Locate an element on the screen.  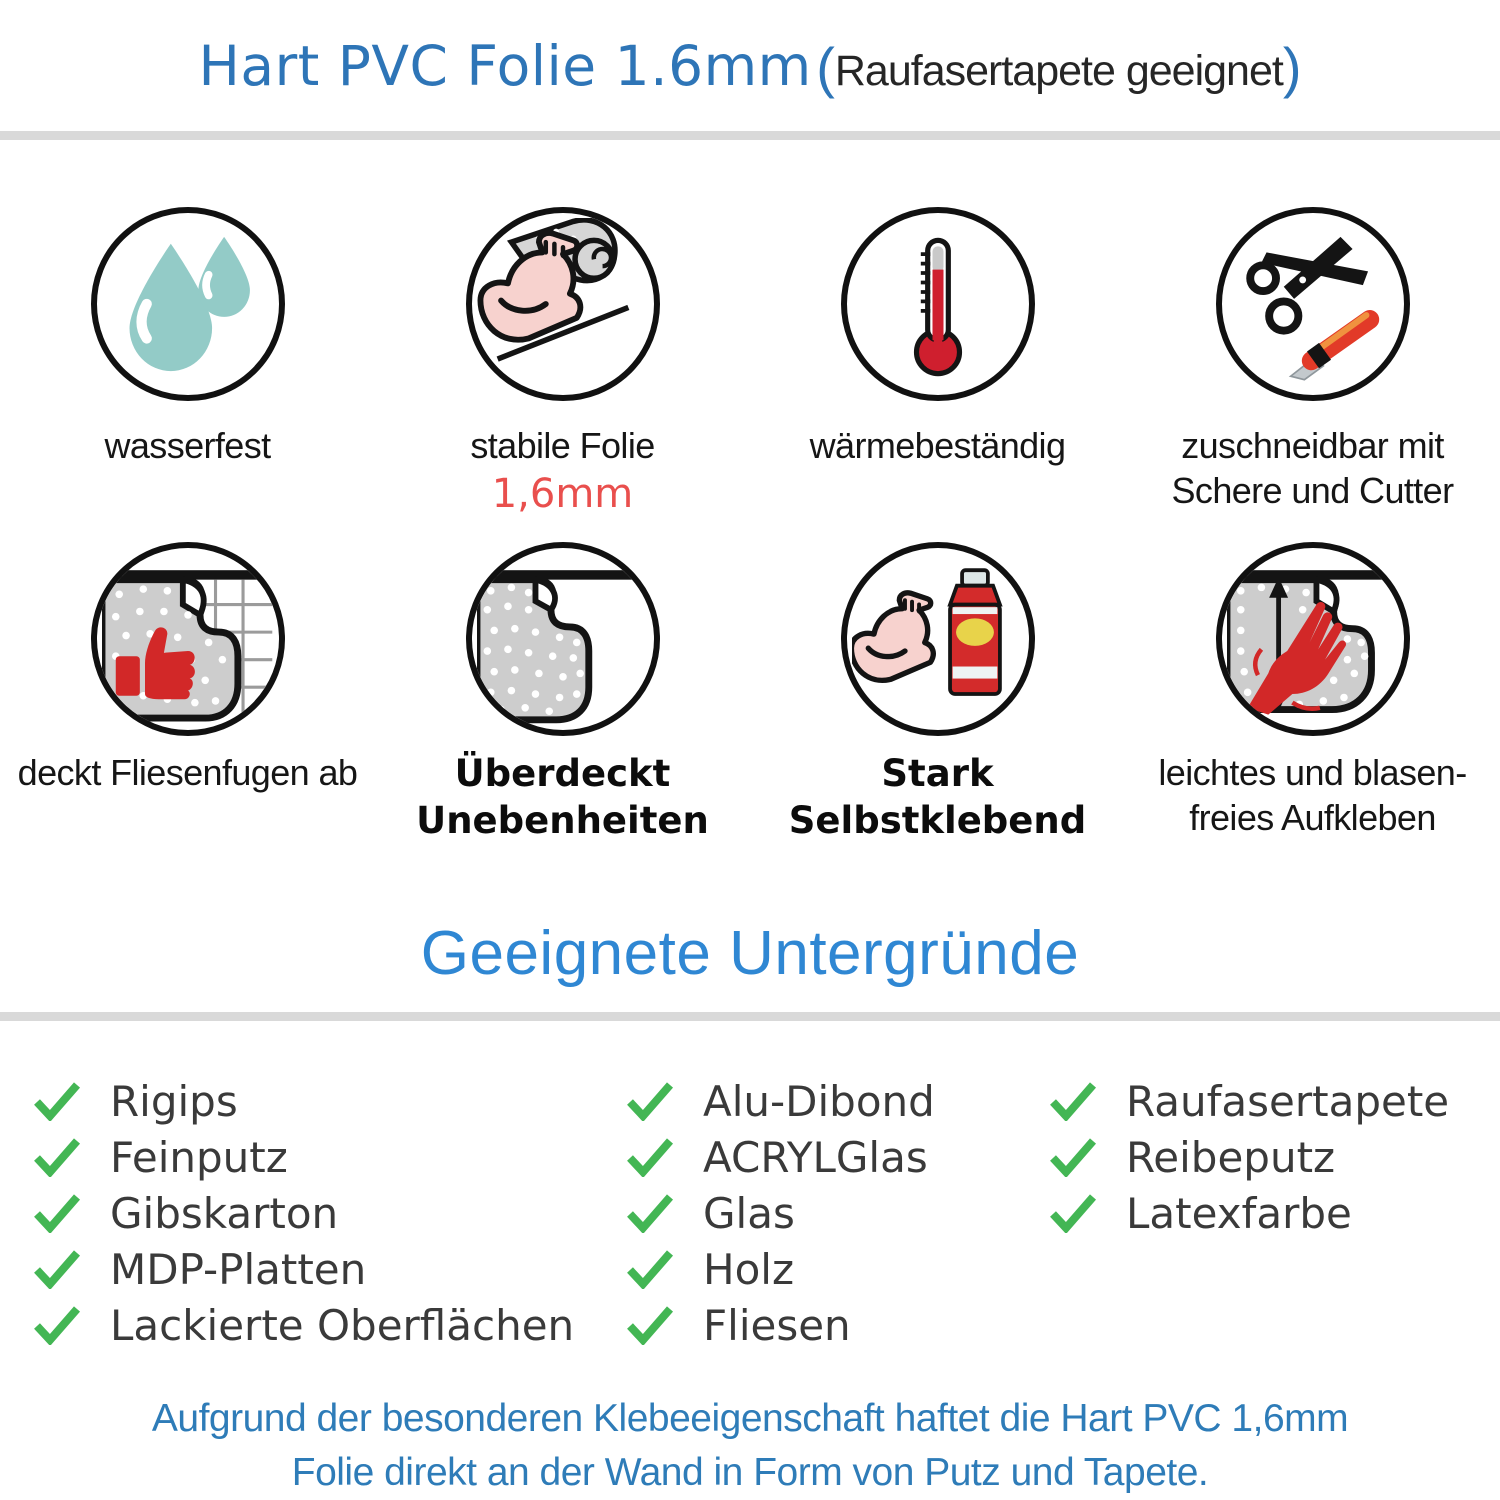
caption-line2: Unebenheiten is located at coordinates (562, 820).